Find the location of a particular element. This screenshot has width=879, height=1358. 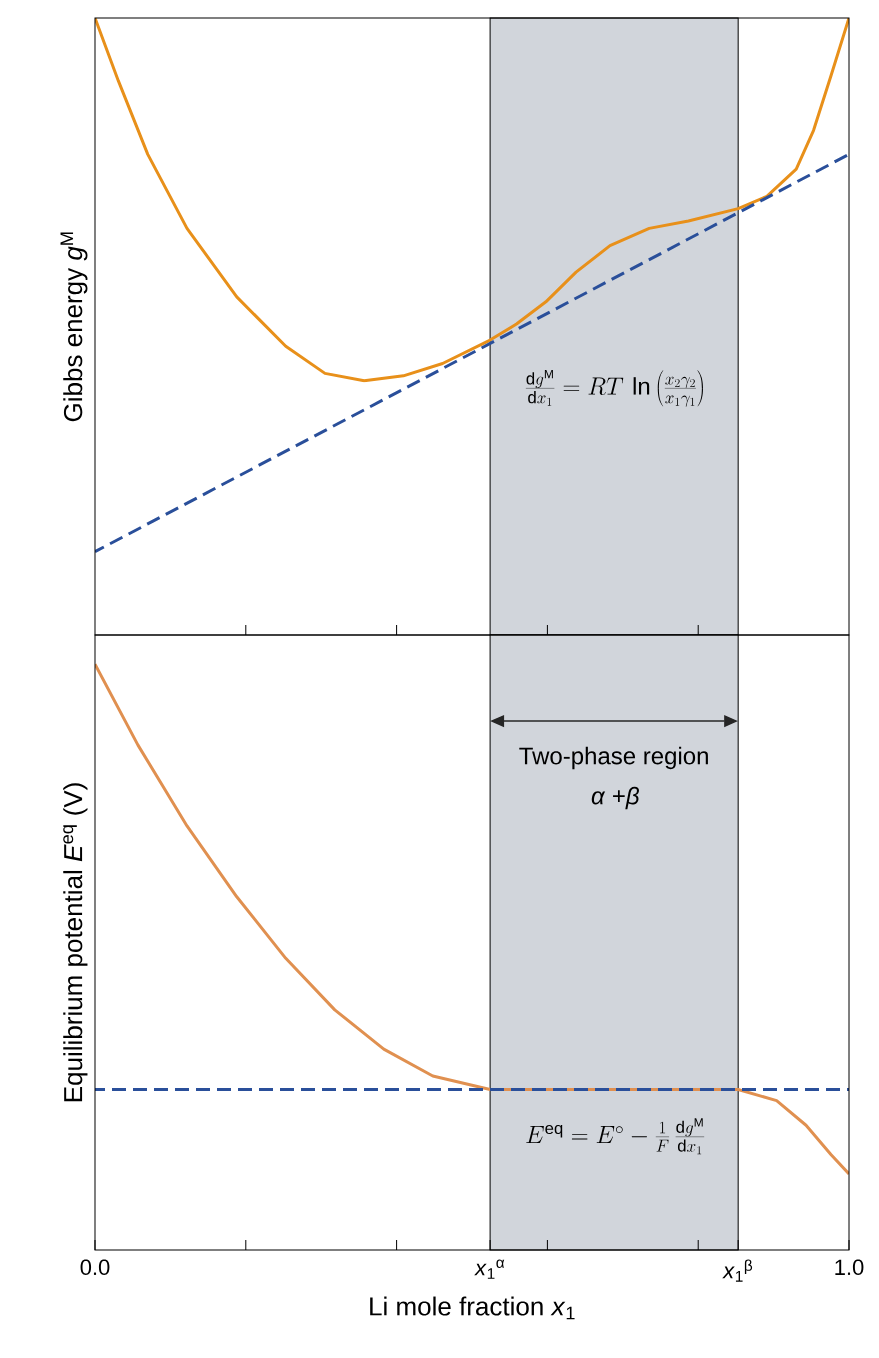

x-axis-title: Li mole fraction x$_{1}$ is located at coordinates (472, 1308).